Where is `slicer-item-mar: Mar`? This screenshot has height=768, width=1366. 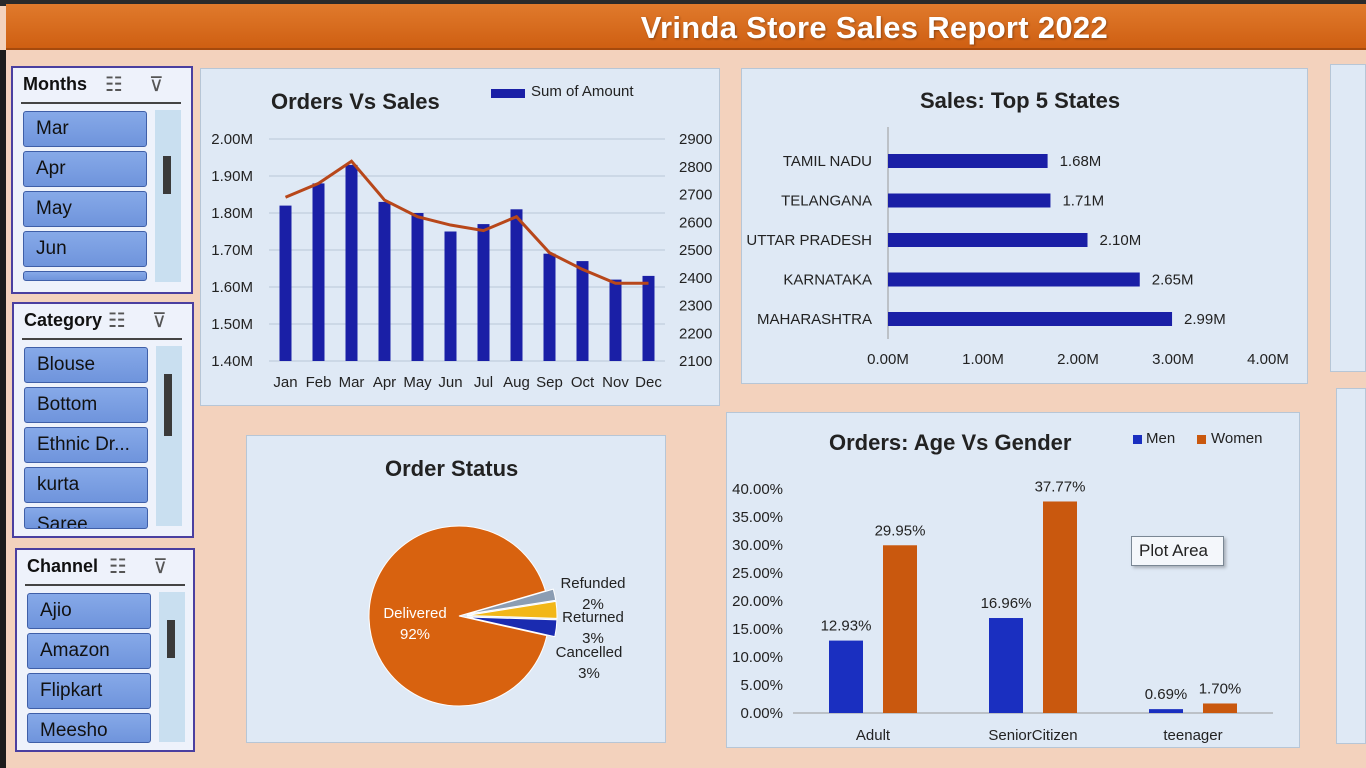
slicer-item-mar: Mar is located at coordinates (85, 129).